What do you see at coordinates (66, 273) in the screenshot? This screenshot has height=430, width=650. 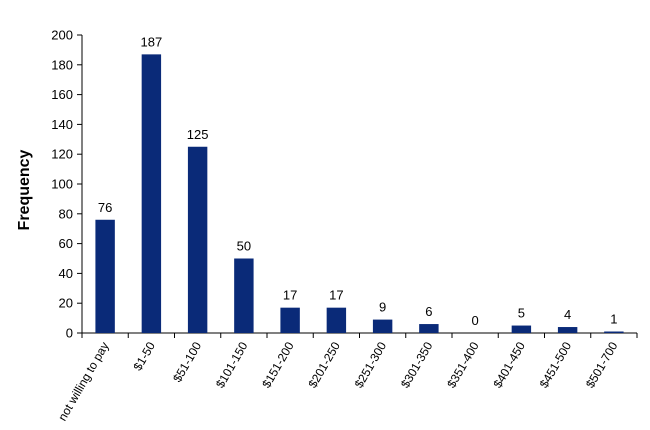 I see `y-tick-label: 40` at bounding box center [66, 273].